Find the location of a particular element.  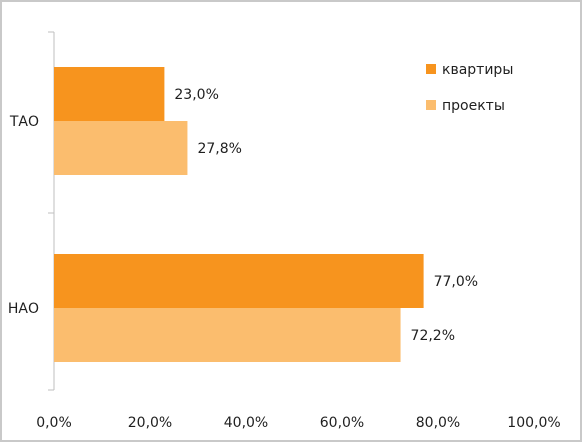

data-label: 23,0% is located at coordinates (196, 95).